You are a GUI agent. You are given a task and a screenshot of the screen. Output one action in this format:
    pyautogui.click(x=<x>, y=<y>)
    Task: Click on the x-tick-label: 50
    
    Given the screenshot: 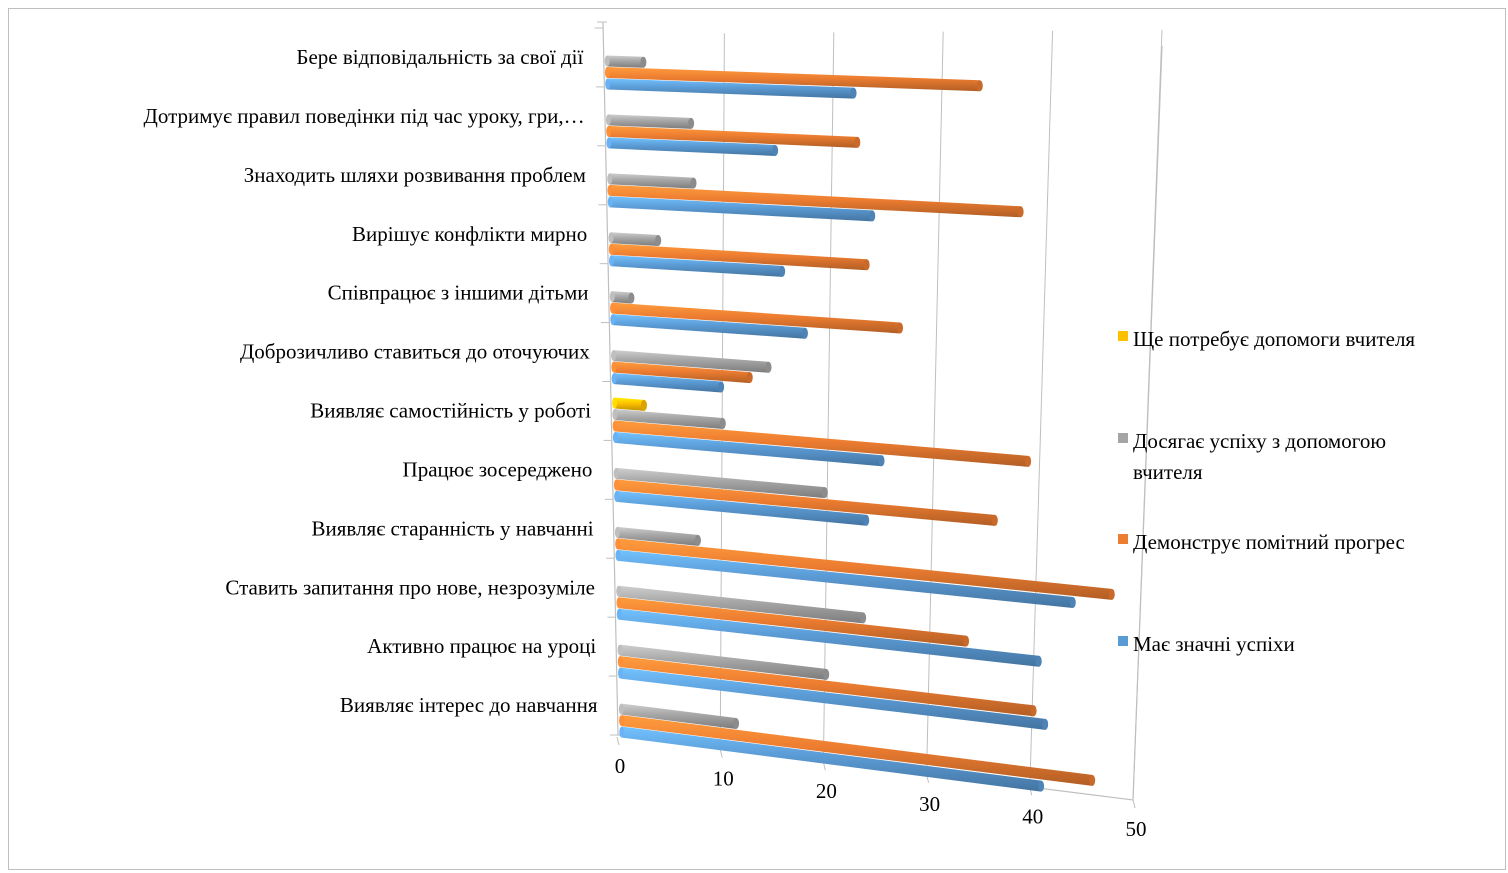 What is the action you would take?
    pyautogui.click(x=1136, y=829)
    